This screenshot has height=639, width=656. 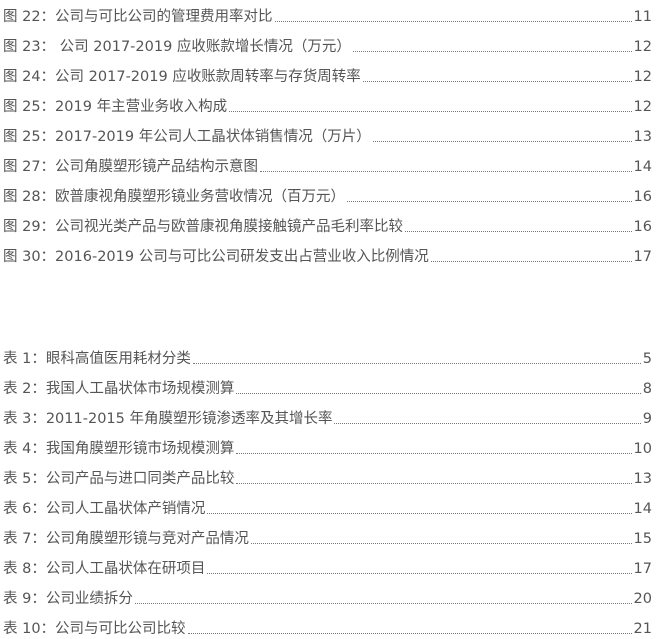 What do you see at coordinates (647, 419) in the screenshot?
I see `page-number: 9` at bounding box center [647, 419].